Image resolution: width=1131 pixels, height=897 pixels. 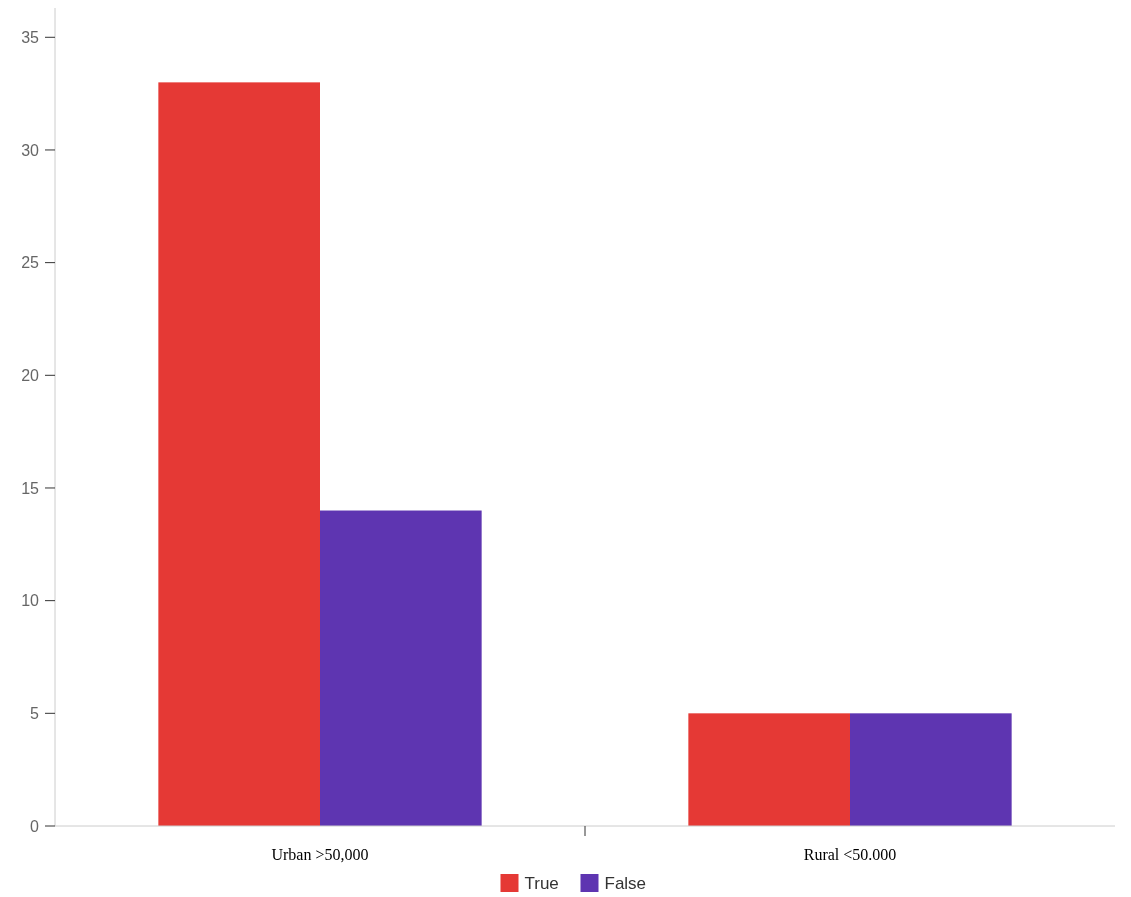 I want to click on y-tick-label: 10, so click(x=30, y=601).